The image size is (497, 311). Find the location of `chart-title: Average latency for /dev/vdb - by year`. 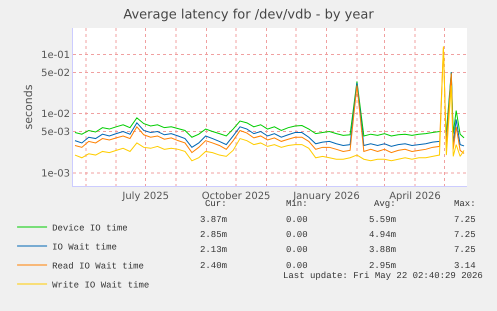

chart-title: Average latency for /dev/vdb - by year is located at coordinates (248, 15).